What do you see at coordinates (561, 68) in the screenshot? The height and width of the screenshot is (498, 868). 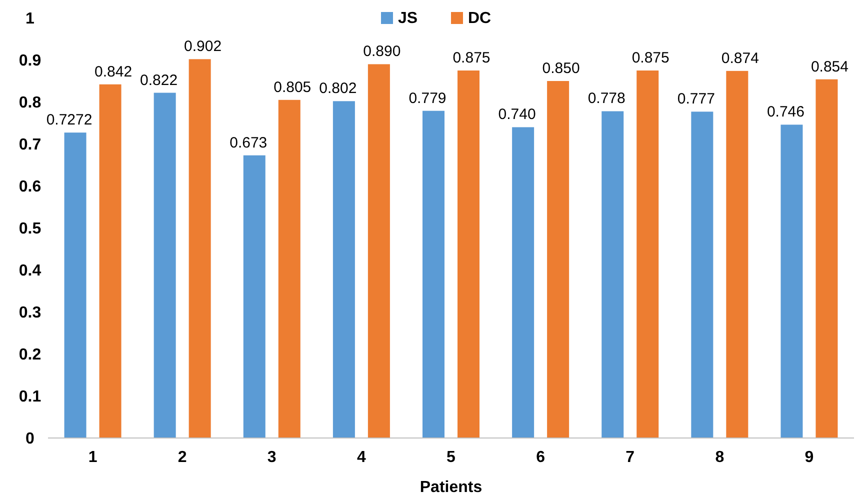 I see `data-label: 0.850` at bounding box center [561, 68].